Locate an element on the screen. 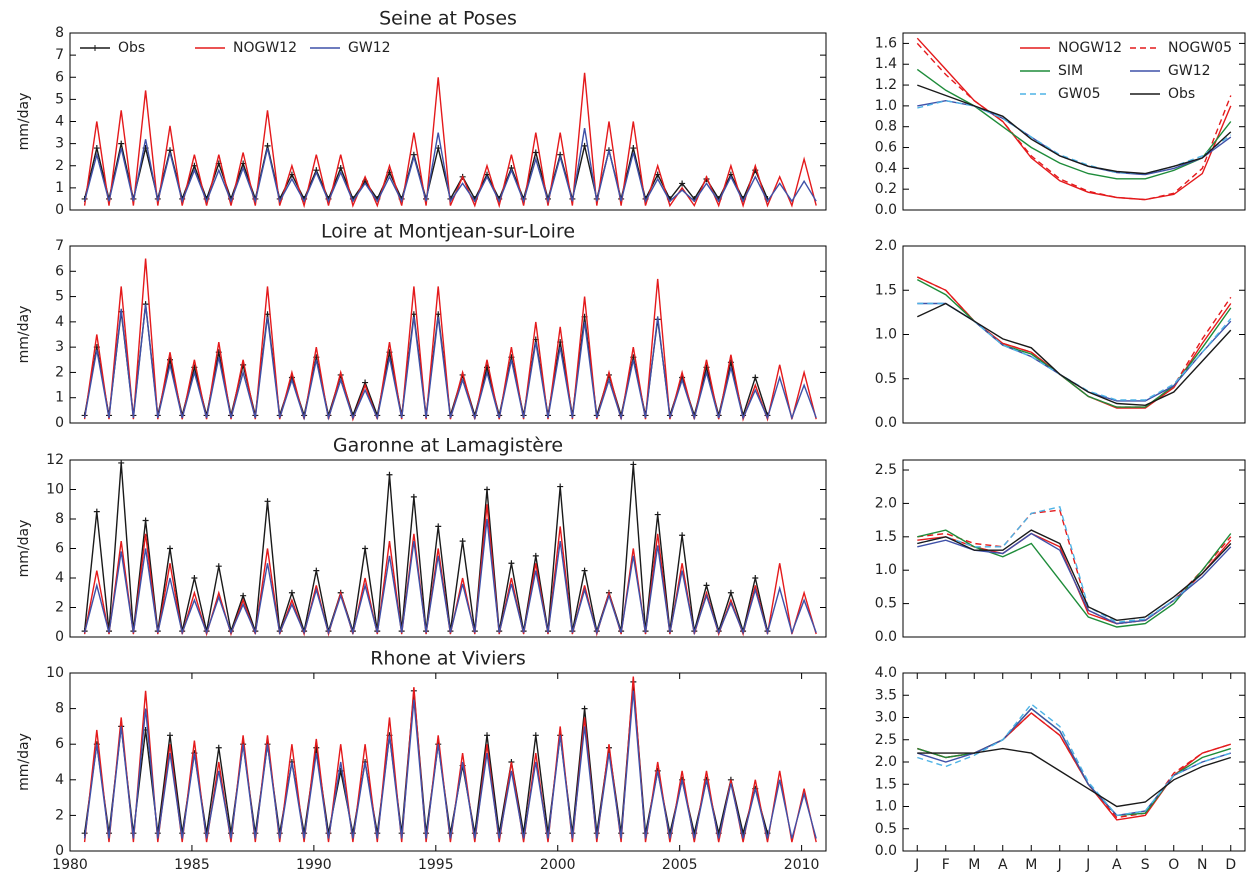 The width and height of the screenshot is (1255, 879). legend-label: SIM is located at coordinates (1070, 71).